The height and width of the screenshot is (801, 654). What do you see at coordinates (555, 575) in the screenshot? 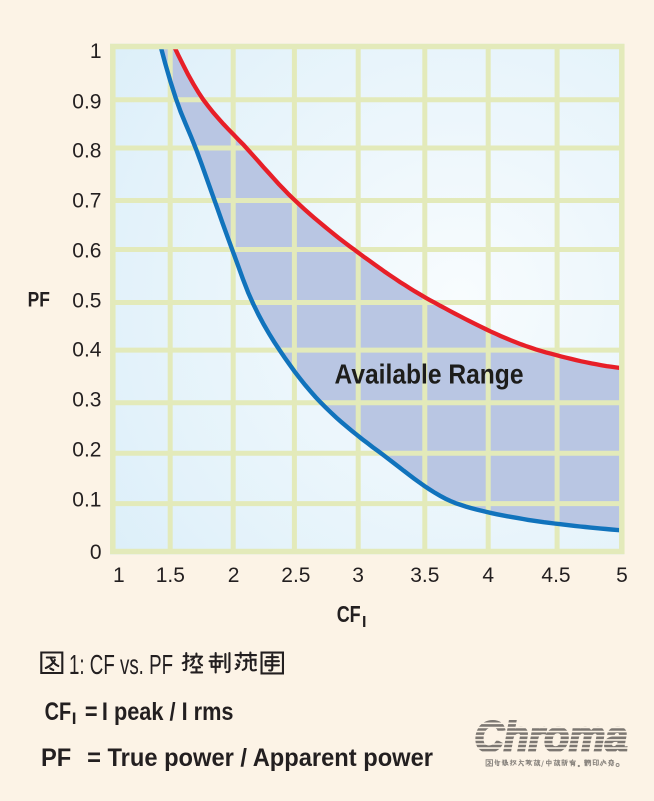
I see `svg-text: 4.5` at bounding box center [555, 575].